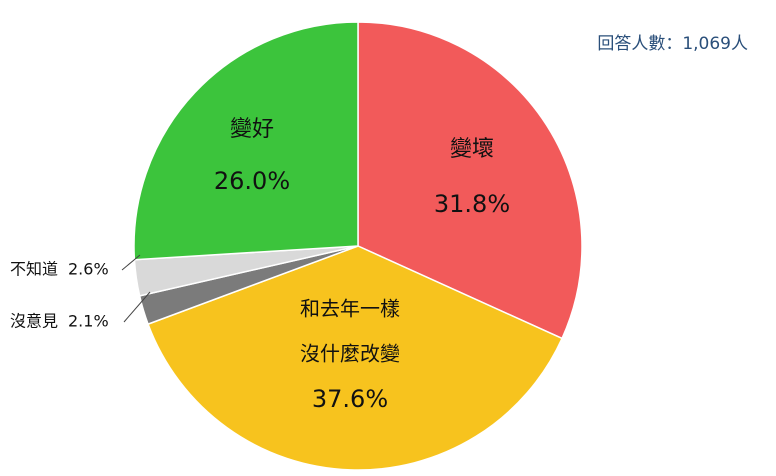 The width and height of the screenshot is (776, 476). I want to click on value-label: 2.1%, so click(88, 321).